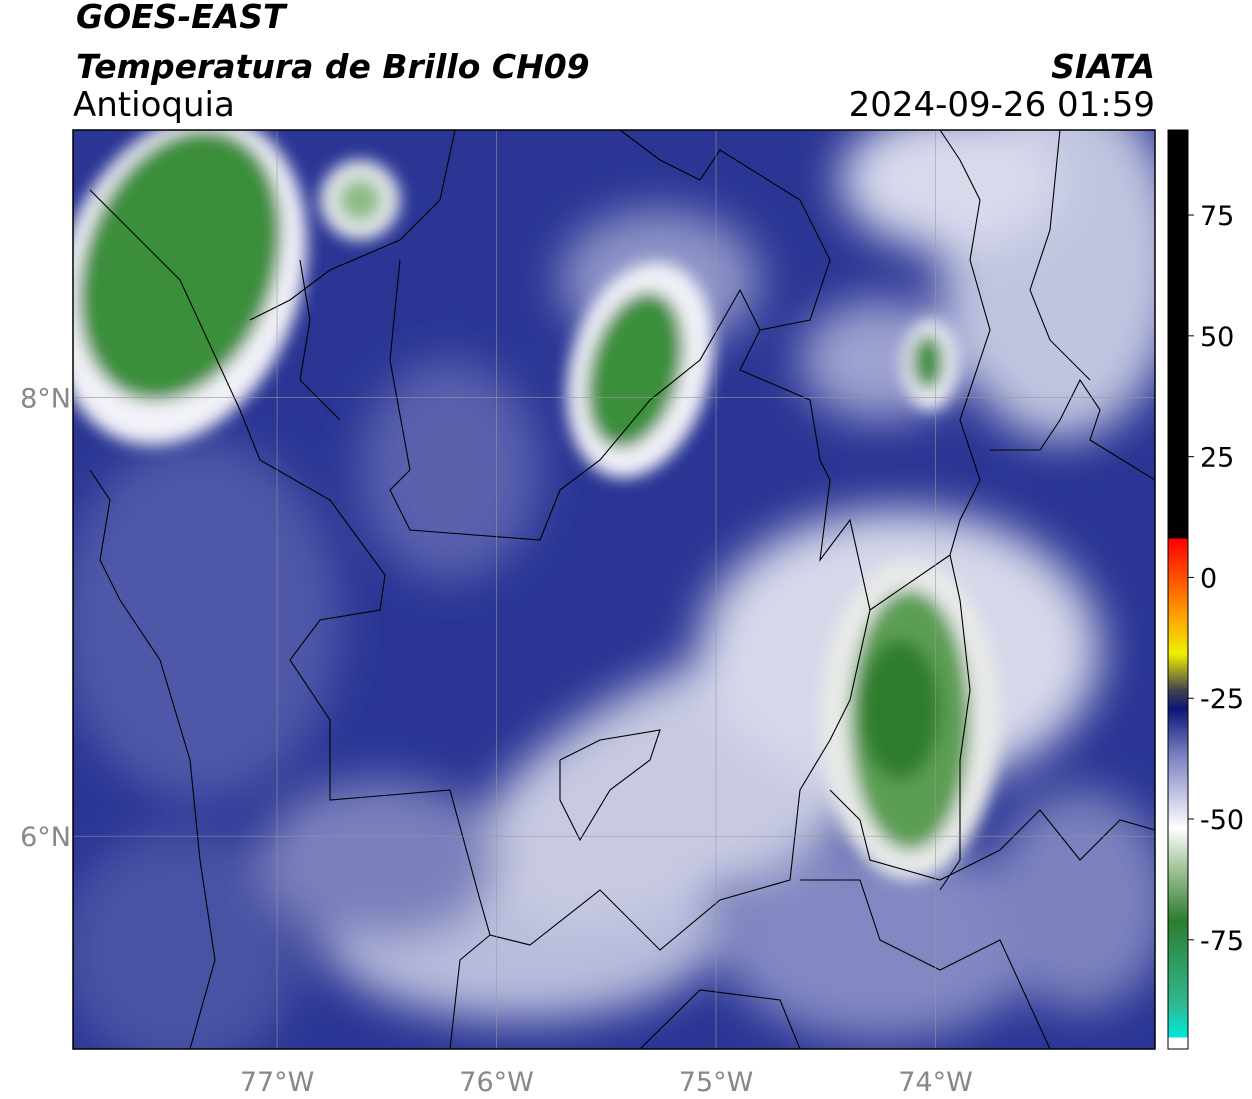 The height and width of the screenshot is (1099, 1252). Describe the element at coordinates (1222, 699) in the screenshot. I see `colorbar-tick-label: -25` at that location.